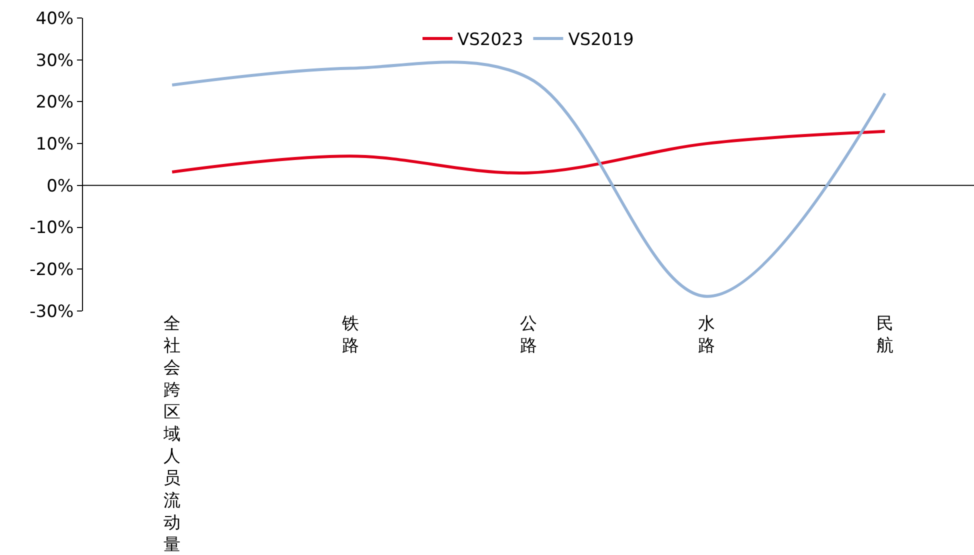  Describe the element at coordinates (528, 335) in the screenshot. I see `x-tick-label: 公路` at that location.